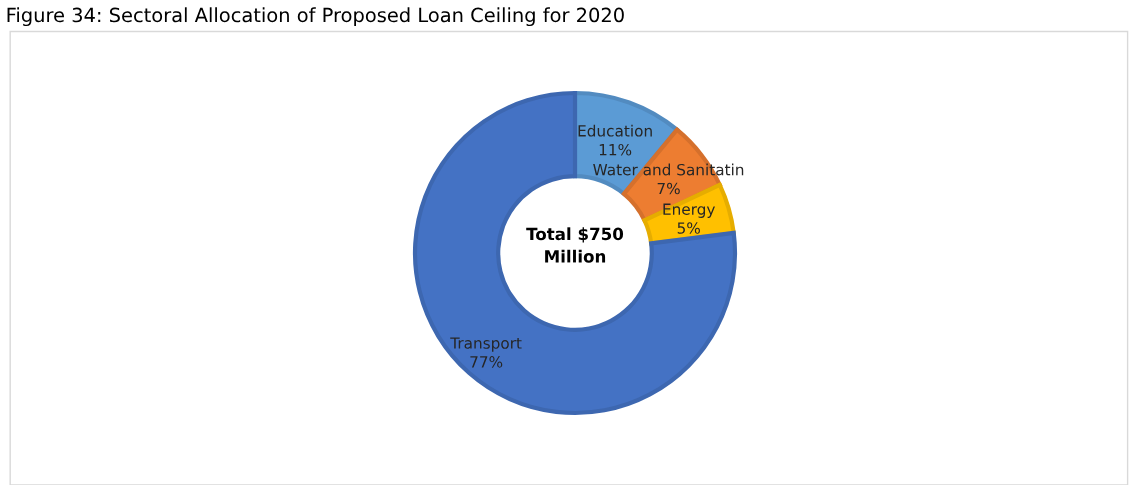  I want to click on data-label: 77%, so click(486, 362).